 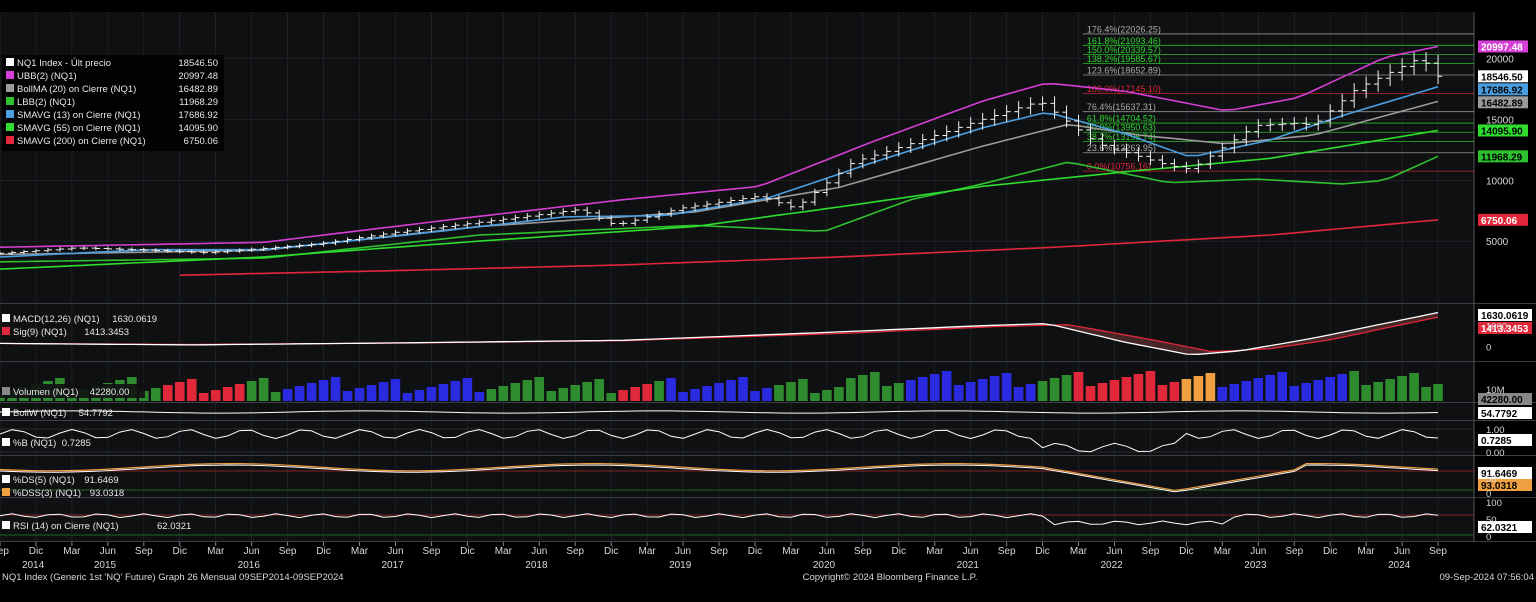 I want to click on fib-level-label: 100.0%(17145.10), so click(x=1124, y=89).